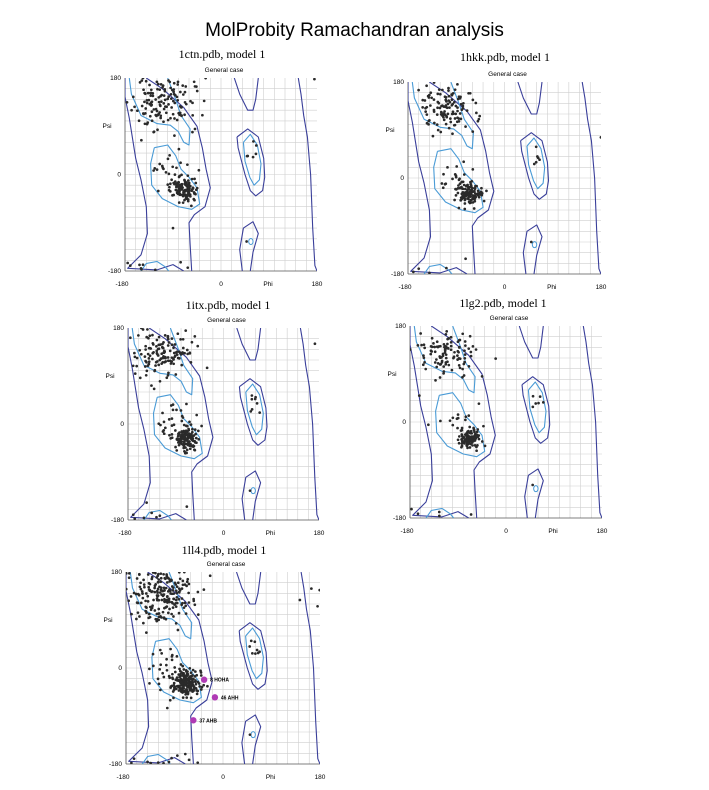 The height and width of the screenshot is (790, 709). Describe the element at coordinates (120, 668) in the screenshot. I see `y-tick-label: 0` at that location.